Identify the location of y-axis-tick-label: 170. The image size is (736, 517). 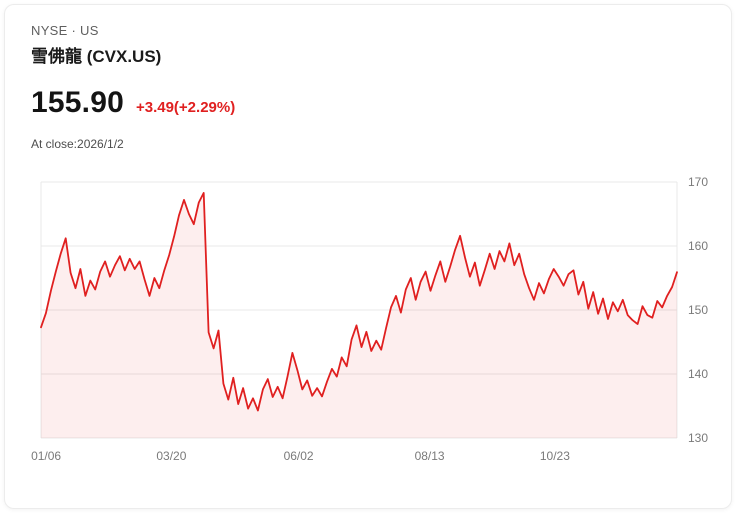
(698, 182).